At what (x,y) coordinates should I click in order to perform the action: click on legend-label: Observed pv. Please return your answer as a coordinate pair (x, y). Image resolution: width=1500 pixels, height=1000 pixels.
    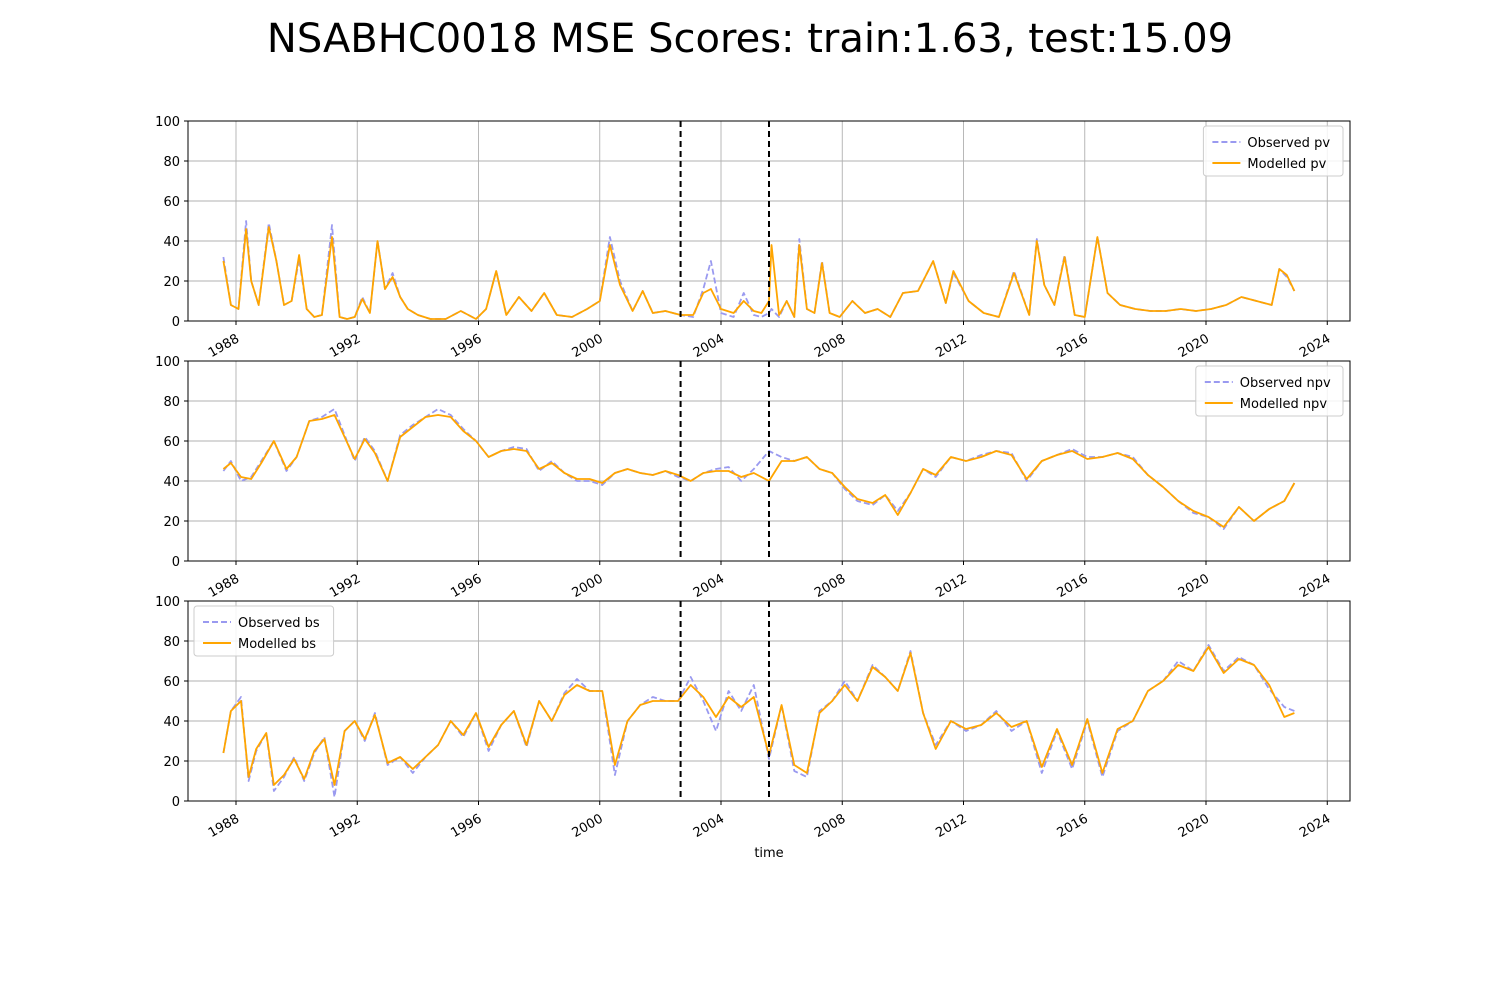
    Looking at the image, I should click on (1288, 143).